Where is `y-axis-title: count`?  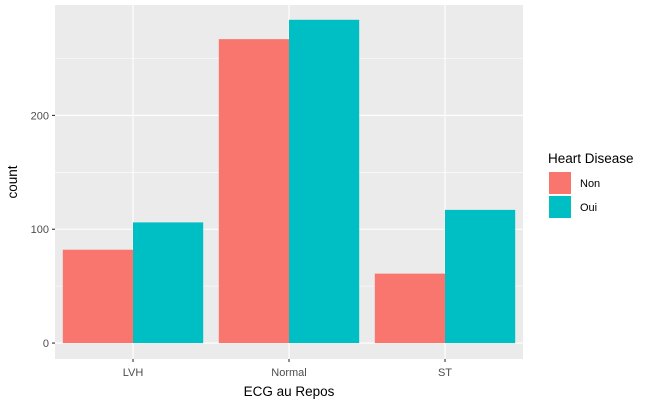
y-axis-title: count is located at coordinates (12, 181).